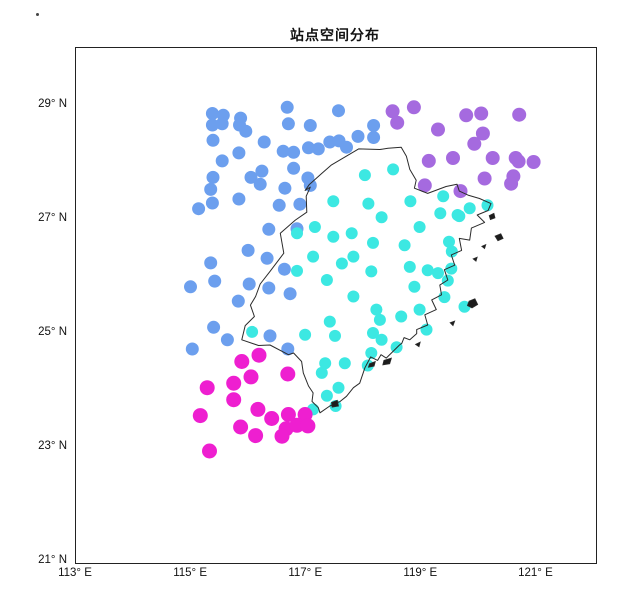 This screenshot has height=600, width=634. I want to click on x-tick-label: 121° E, so click(535, 573).